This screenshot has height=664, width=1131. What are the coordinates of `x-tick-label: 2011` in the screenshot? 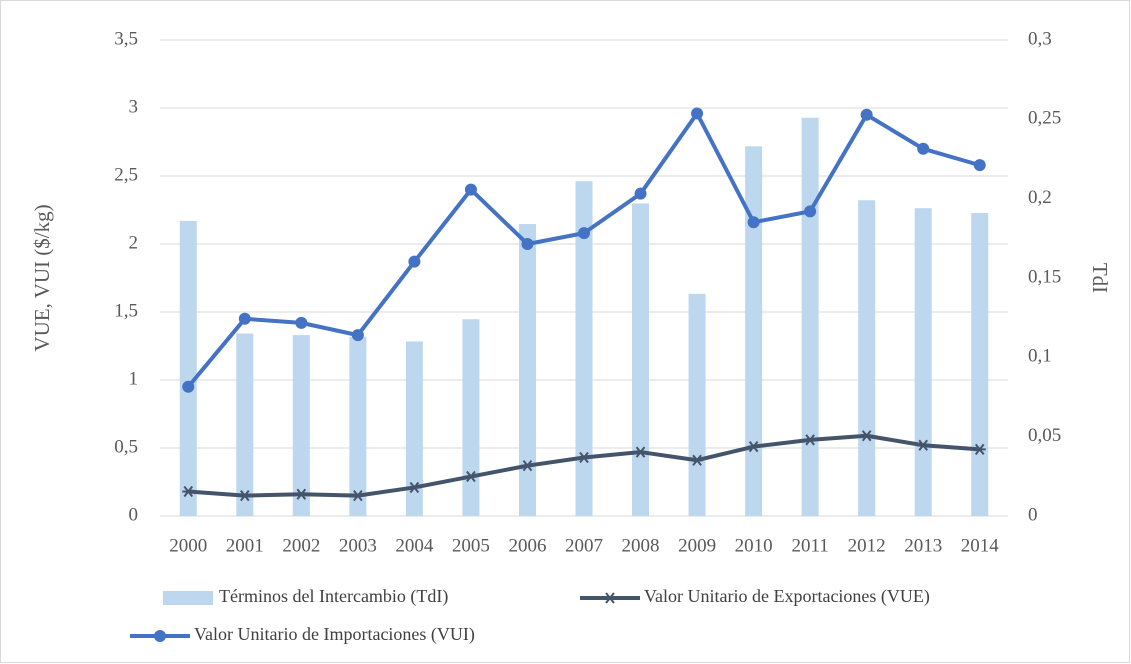 It's located at (809, 545).